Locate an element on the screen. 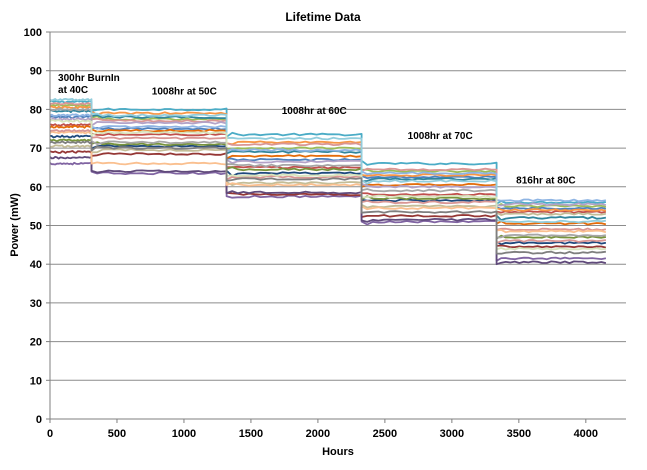 The width and height of the screenshot is (647, 470). x-tick-label: 0 is located at coordinates (50, 434).